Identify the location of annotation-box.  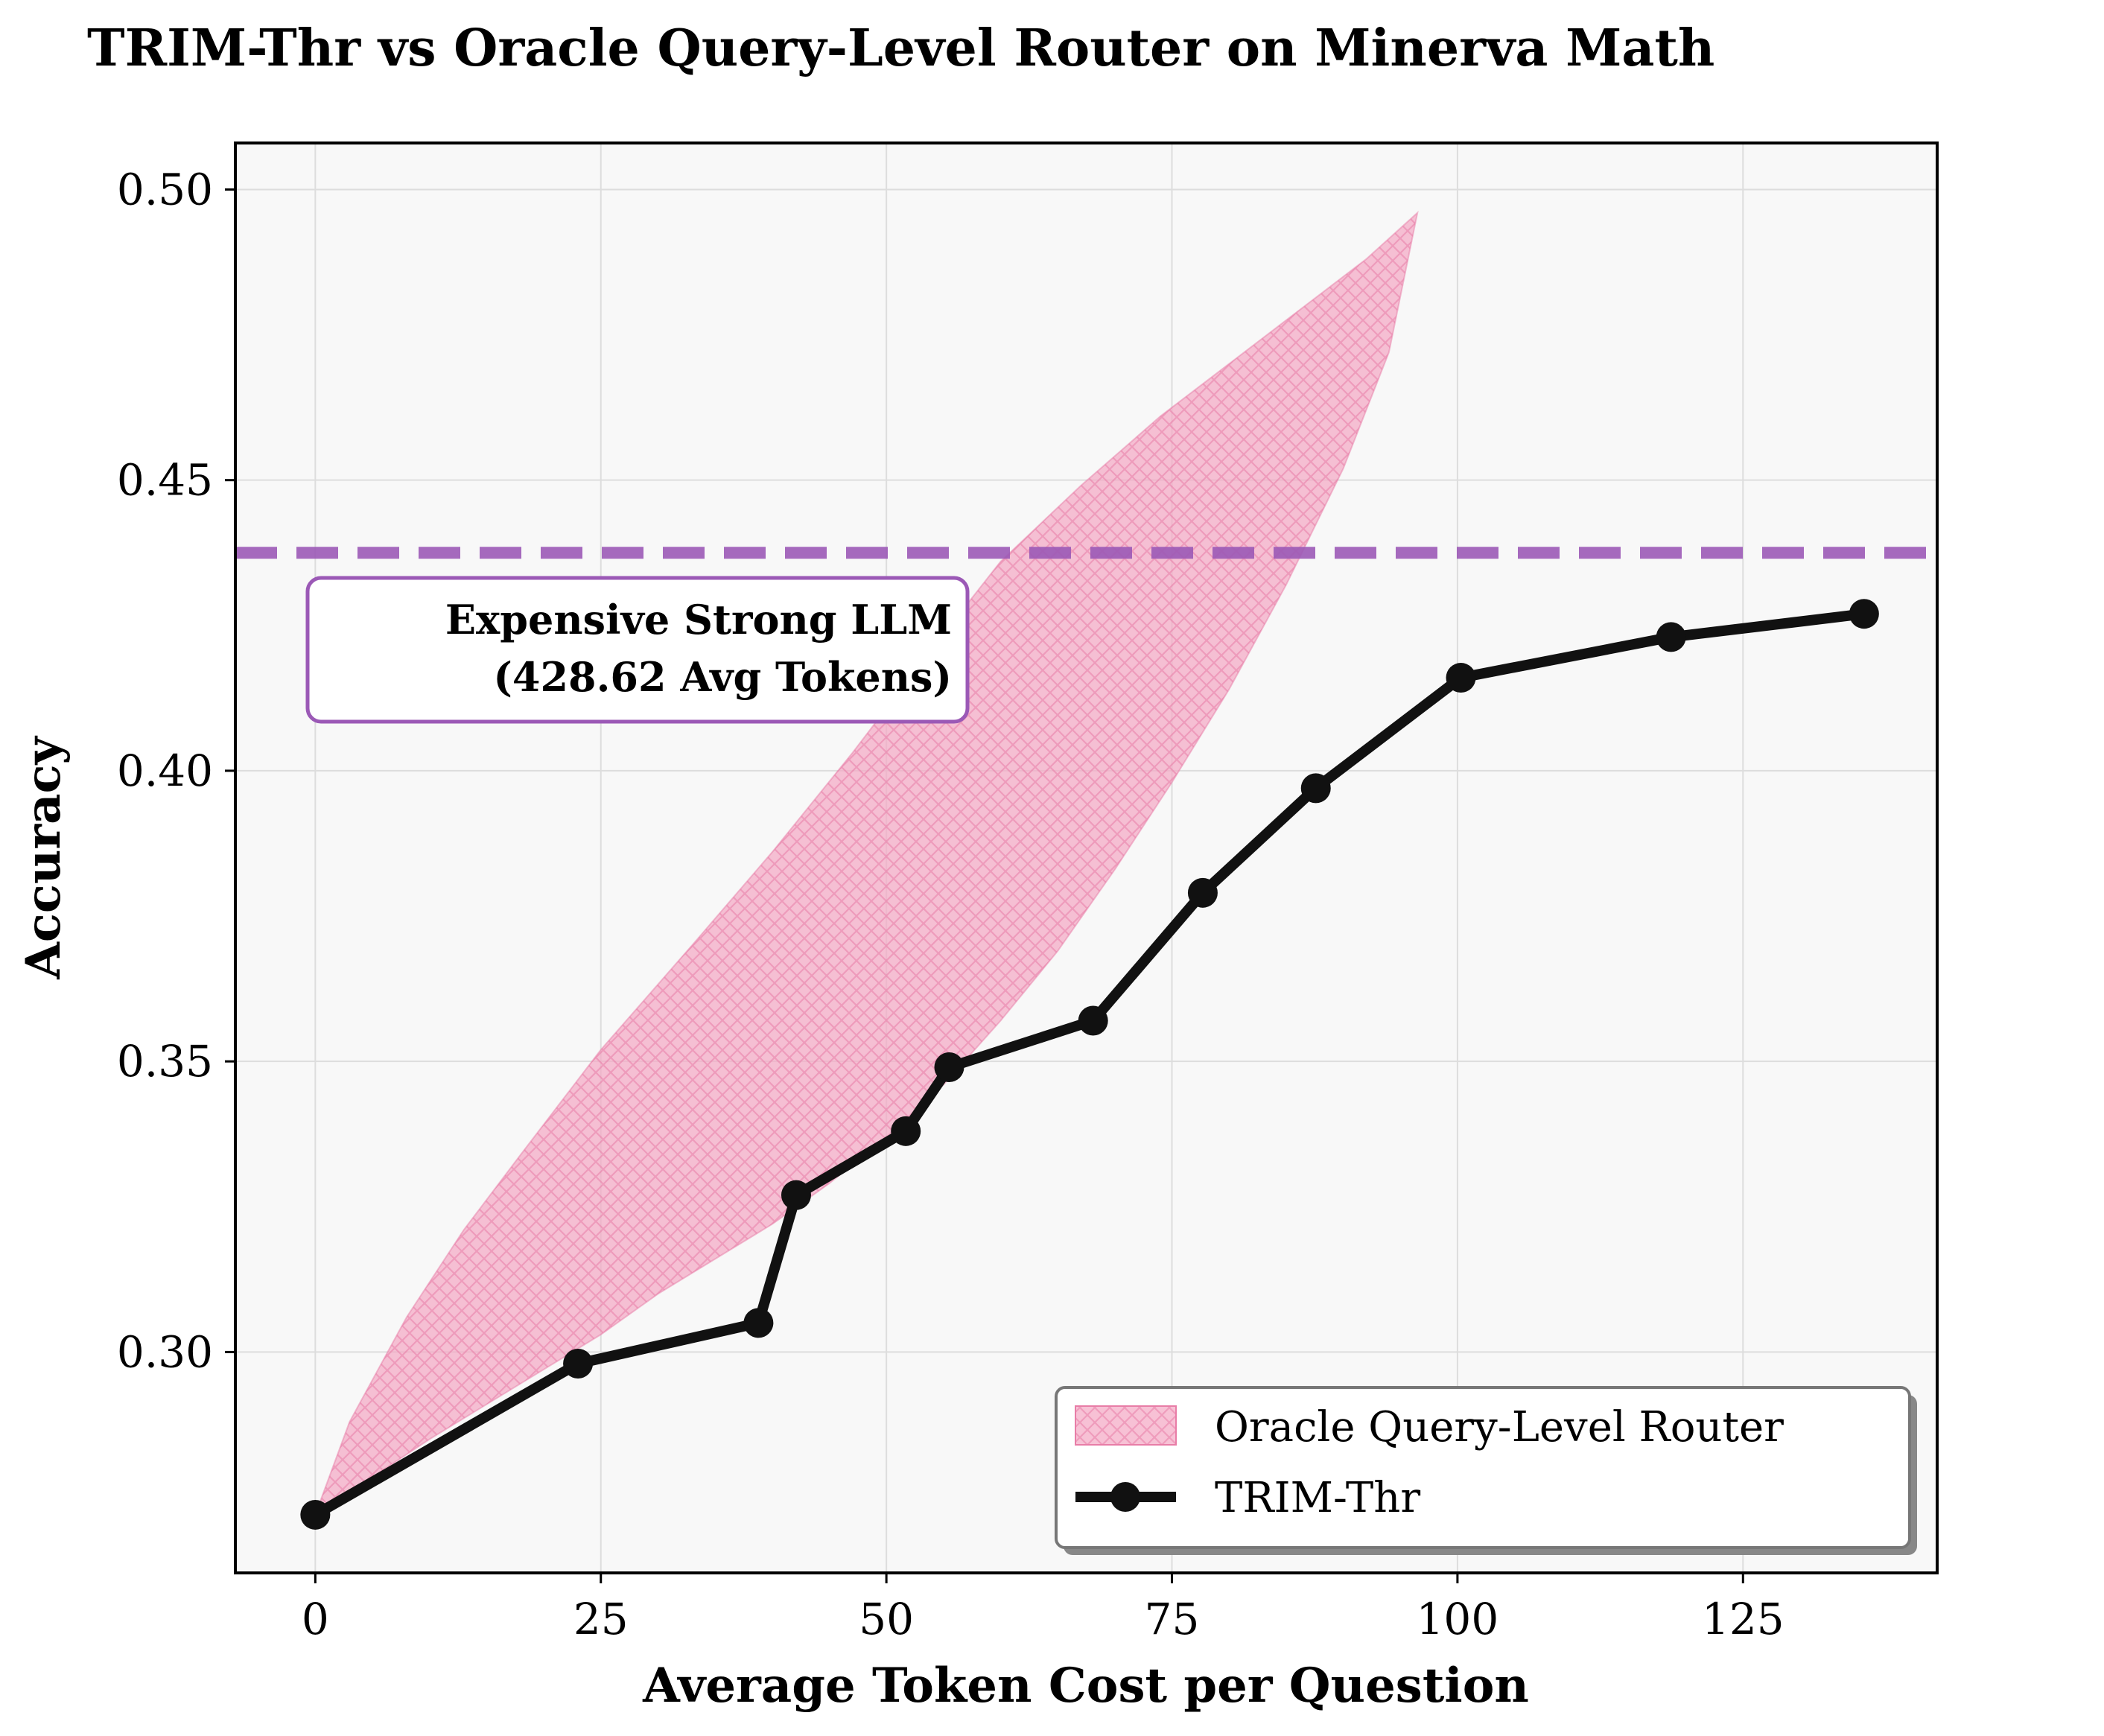
(637, 650).